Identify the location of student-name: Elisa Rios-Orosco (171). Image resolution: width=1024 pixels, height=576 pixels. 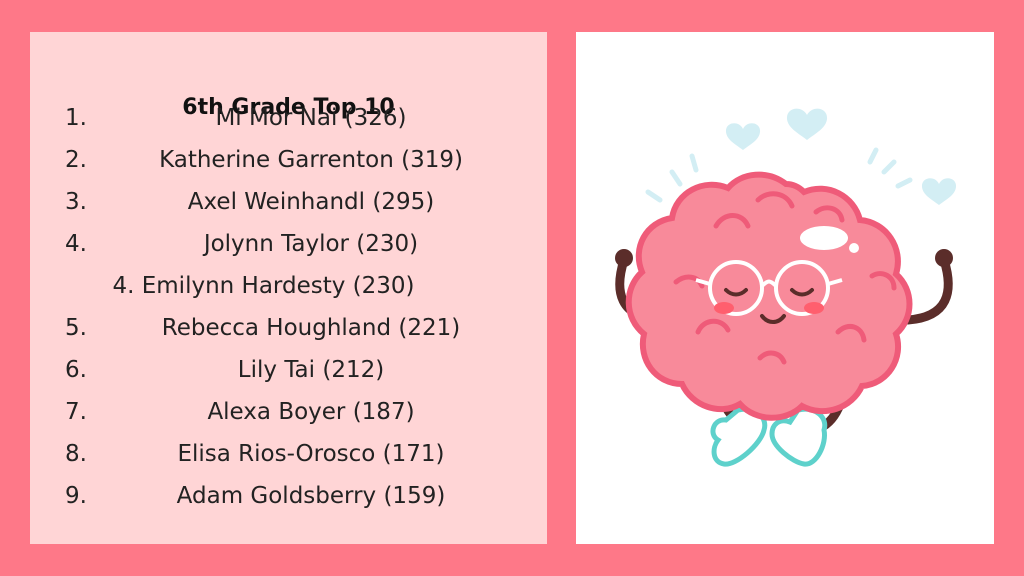
(311, 454).